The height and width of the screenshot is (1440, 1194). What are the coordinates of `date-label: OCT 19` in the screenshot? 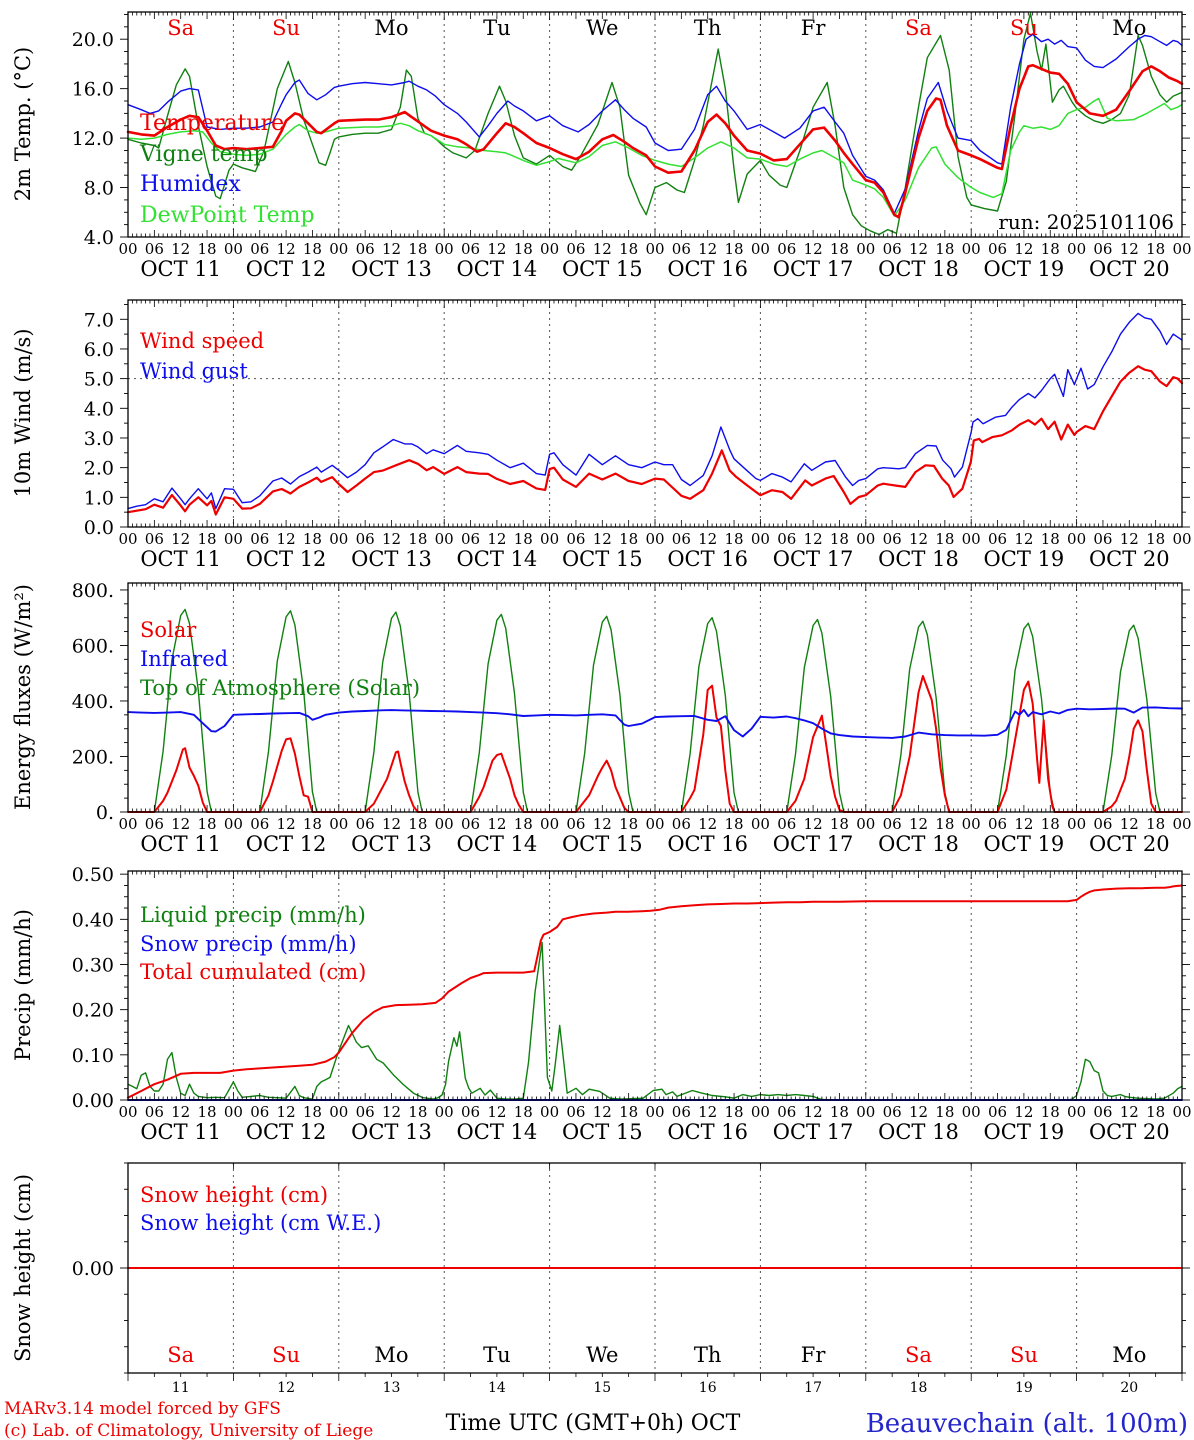 It's located at (1024, 269).